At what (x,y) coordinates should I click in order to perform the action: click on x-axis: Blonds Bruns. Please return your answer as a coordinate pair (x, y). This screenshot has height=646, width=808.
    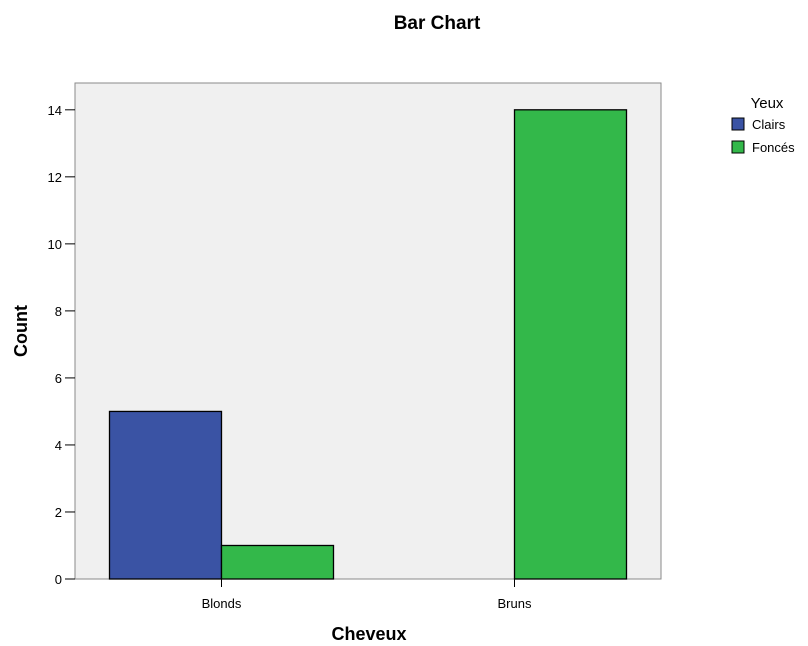
    Looking at the image, I should click on (367, 595).